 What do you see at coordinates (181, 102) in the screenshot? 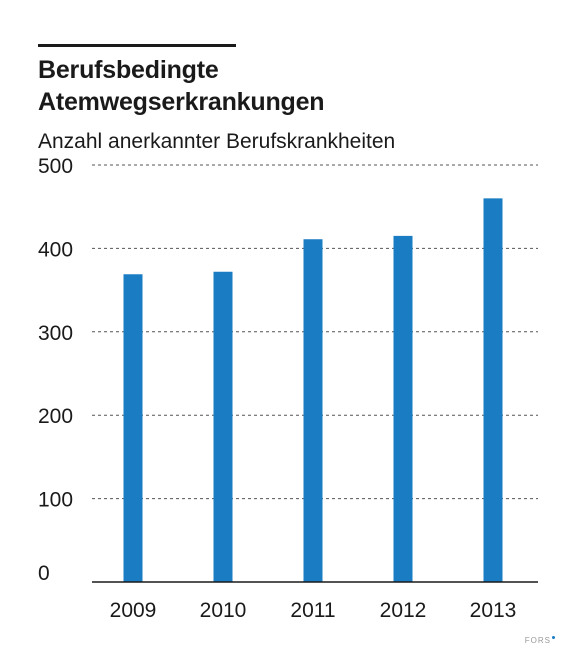
I see `chart-title-line-2: Atemwegserkrankungen` at bounding box center [181, 102].